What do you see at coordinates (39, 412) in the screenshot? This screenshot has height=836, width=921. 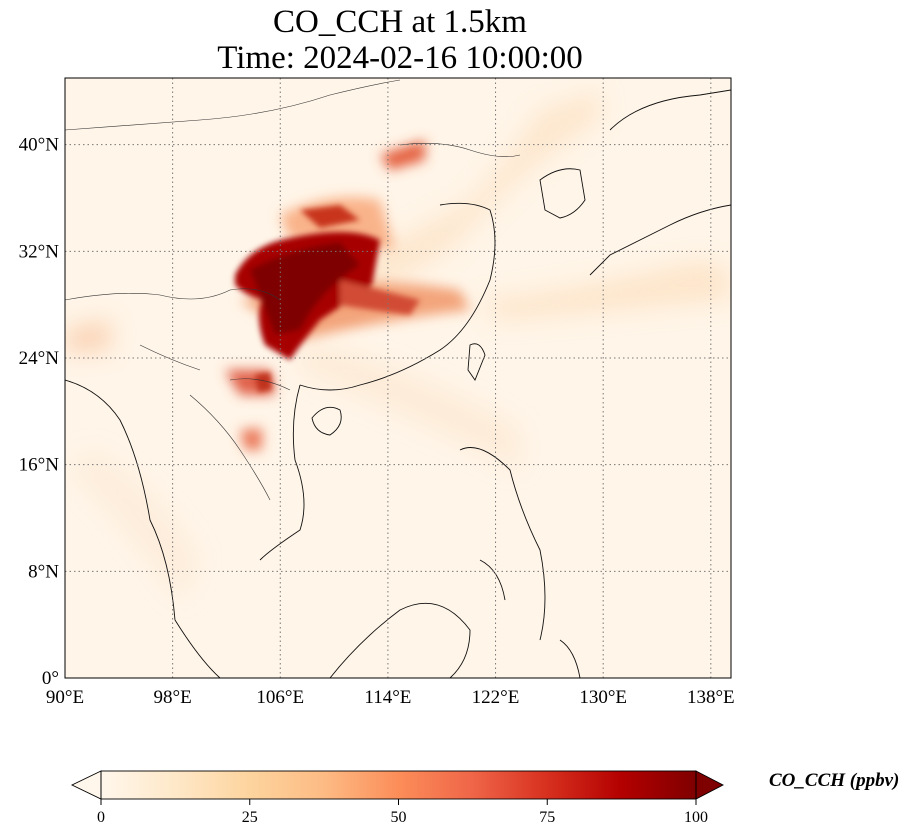 I see `lat-tick-labels: 0° 8°N 16°N 24°N 32°N 40°N` at bounding box center [39, 412].